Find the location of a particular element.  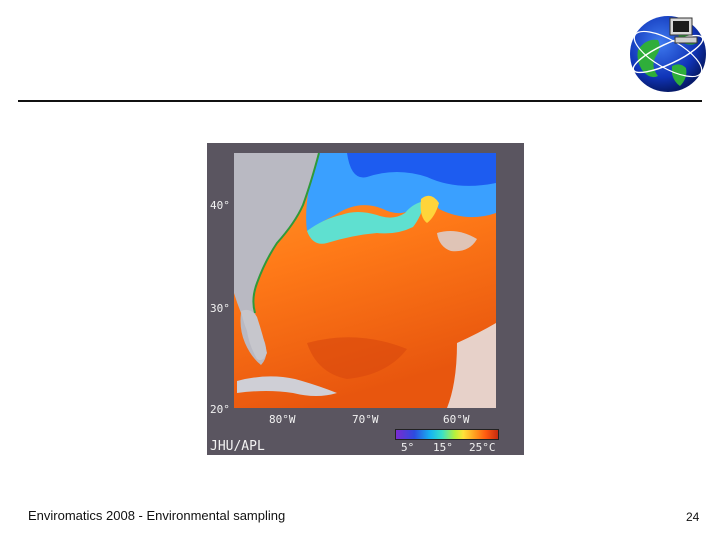

latitude-label-40: 40° is located at coordinates (220, 205).